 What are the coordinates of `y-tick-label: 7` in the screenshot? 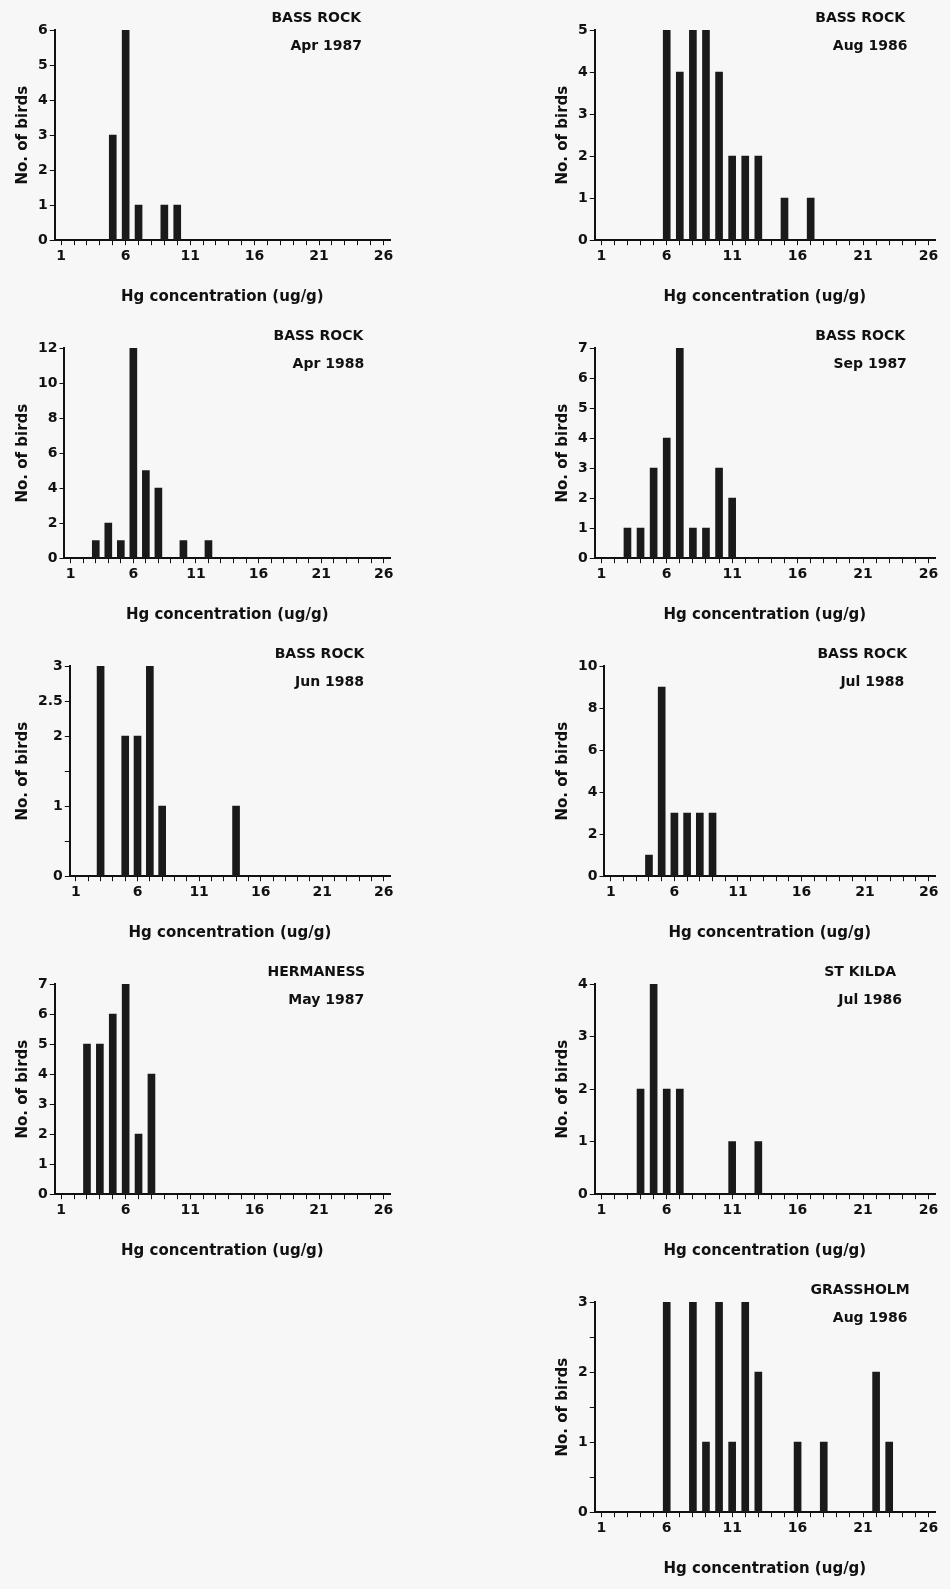 It's located at (582, 346).